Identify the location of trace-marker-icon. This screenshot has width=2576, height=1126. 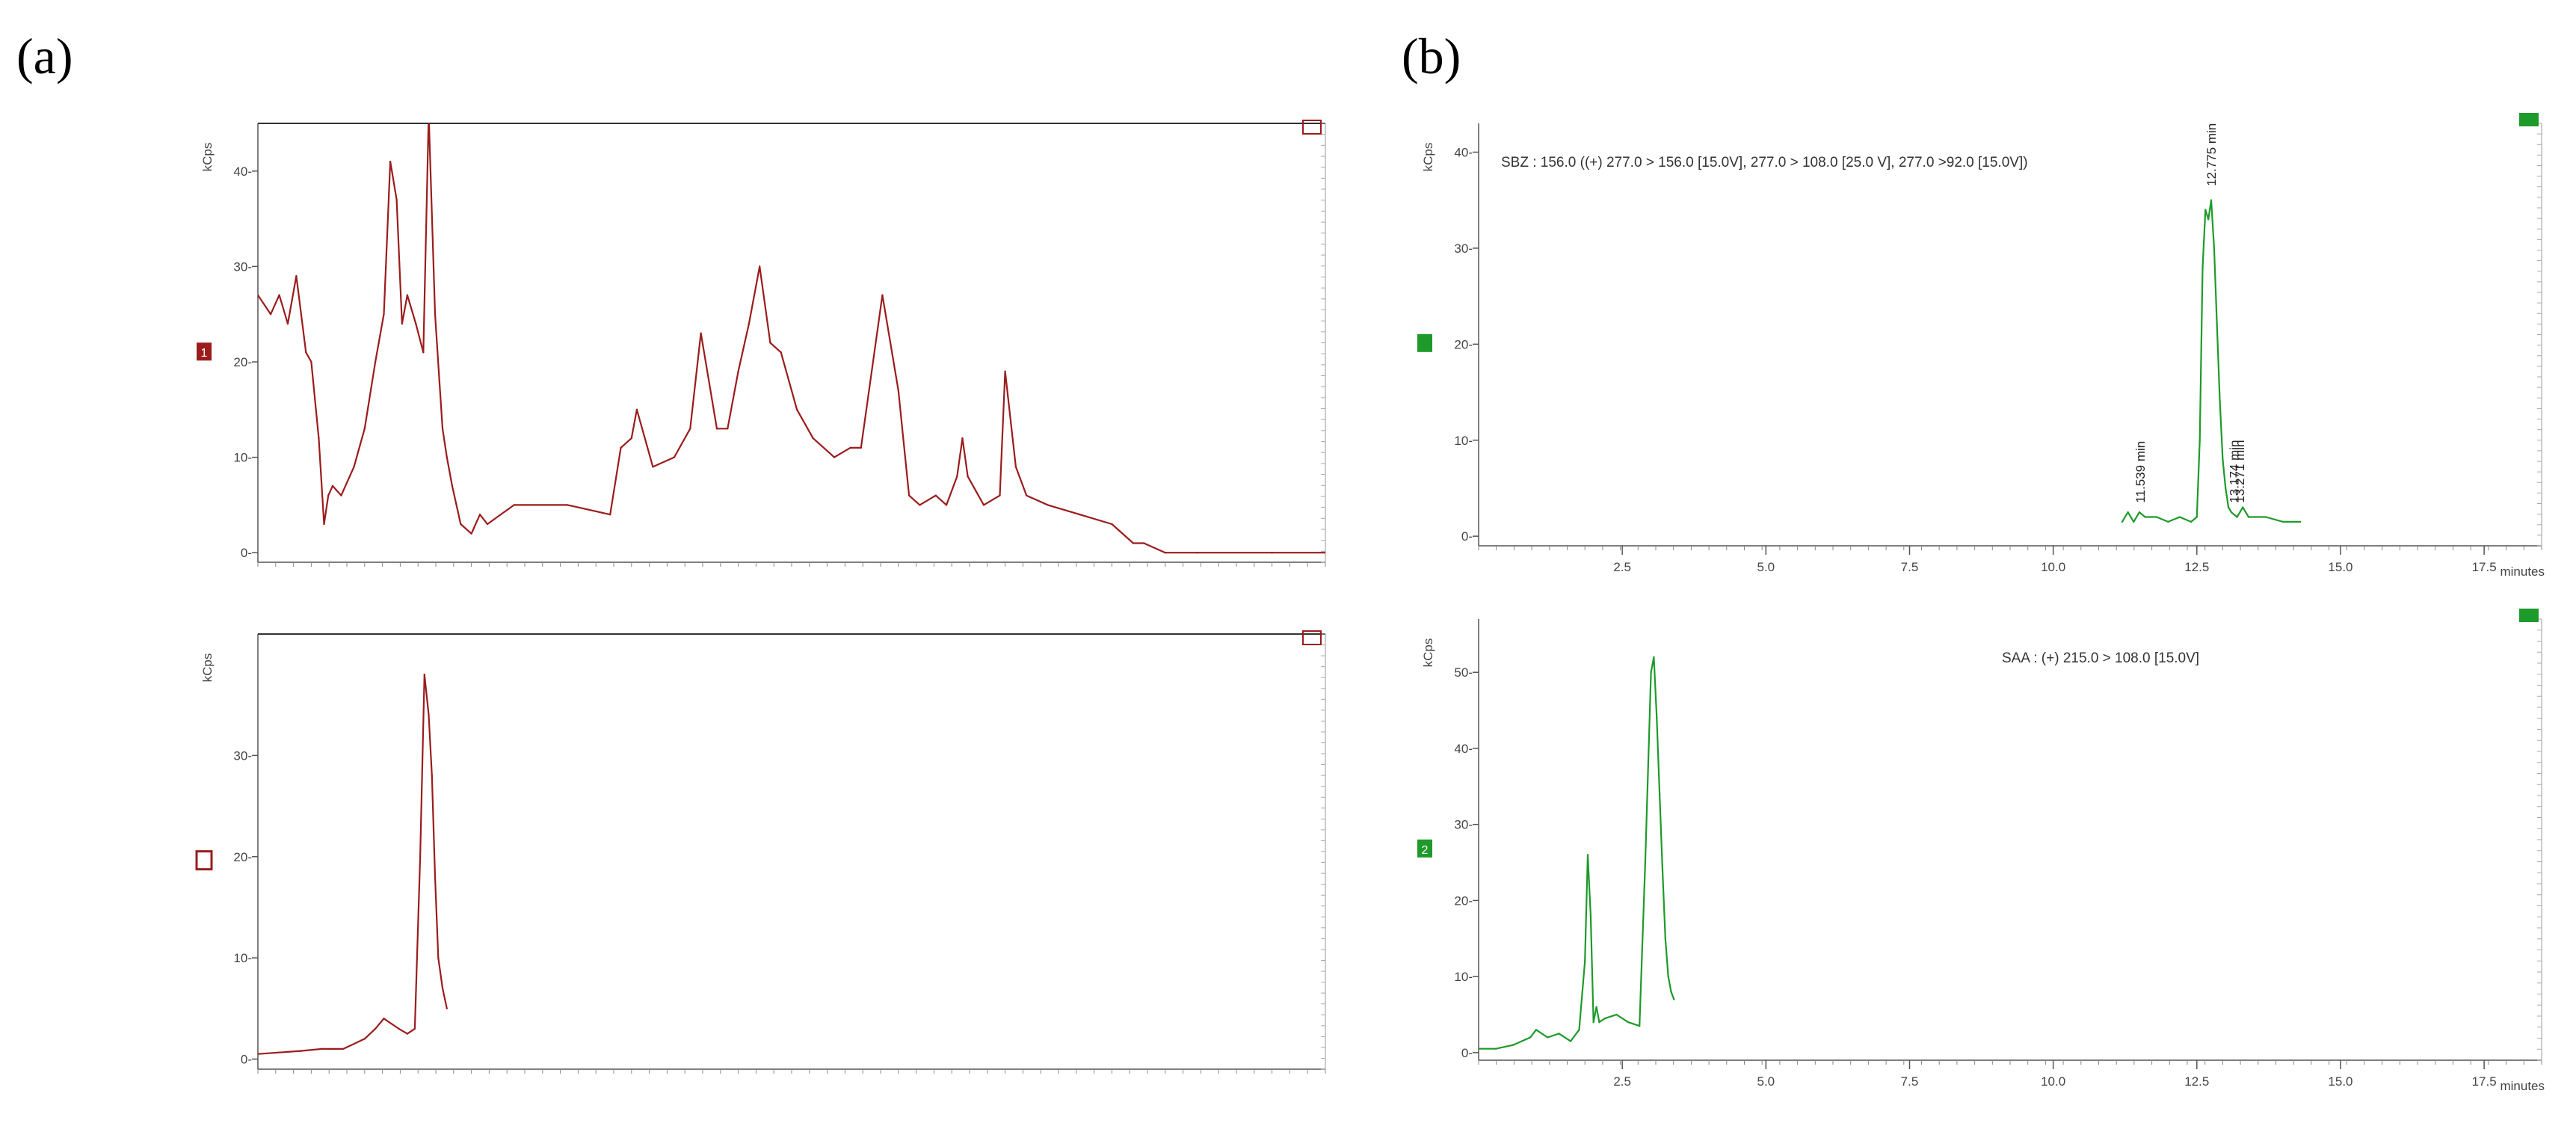
(204, 860).